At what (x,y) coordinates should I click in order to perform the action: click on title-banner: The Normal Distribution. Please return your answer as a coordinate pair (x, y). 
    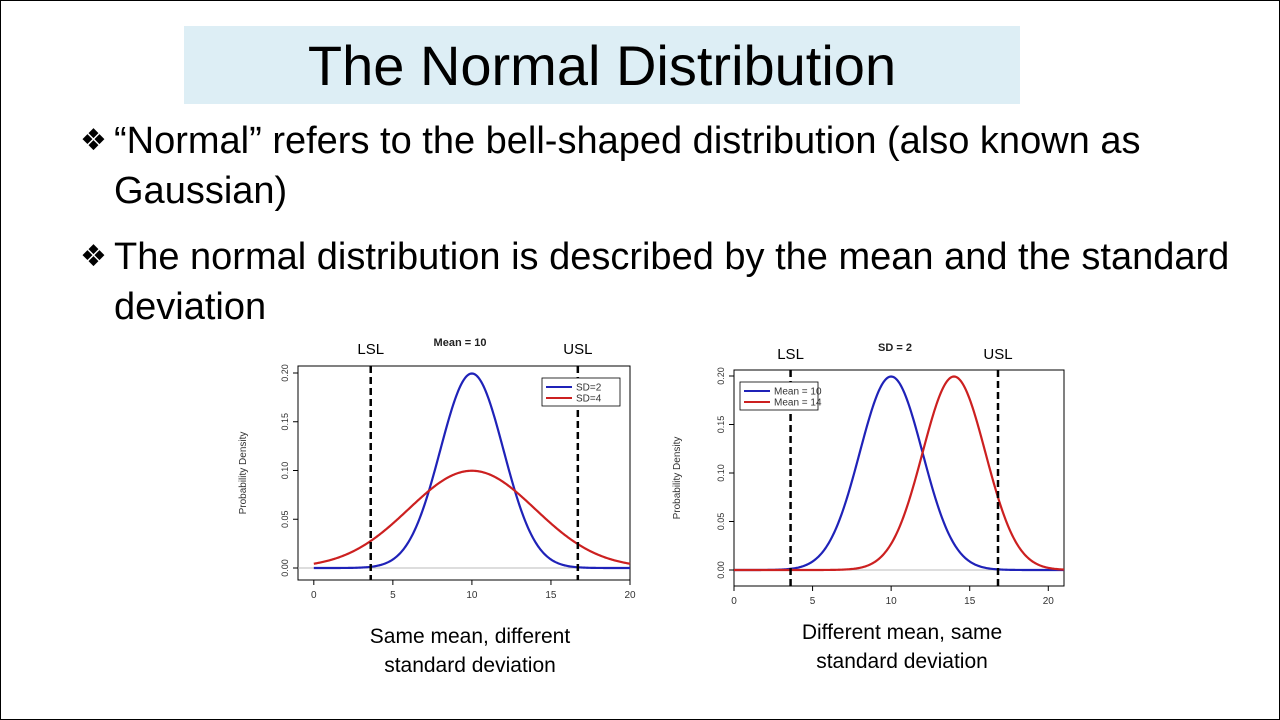
    Looking at the image, I should click on (602, 65).